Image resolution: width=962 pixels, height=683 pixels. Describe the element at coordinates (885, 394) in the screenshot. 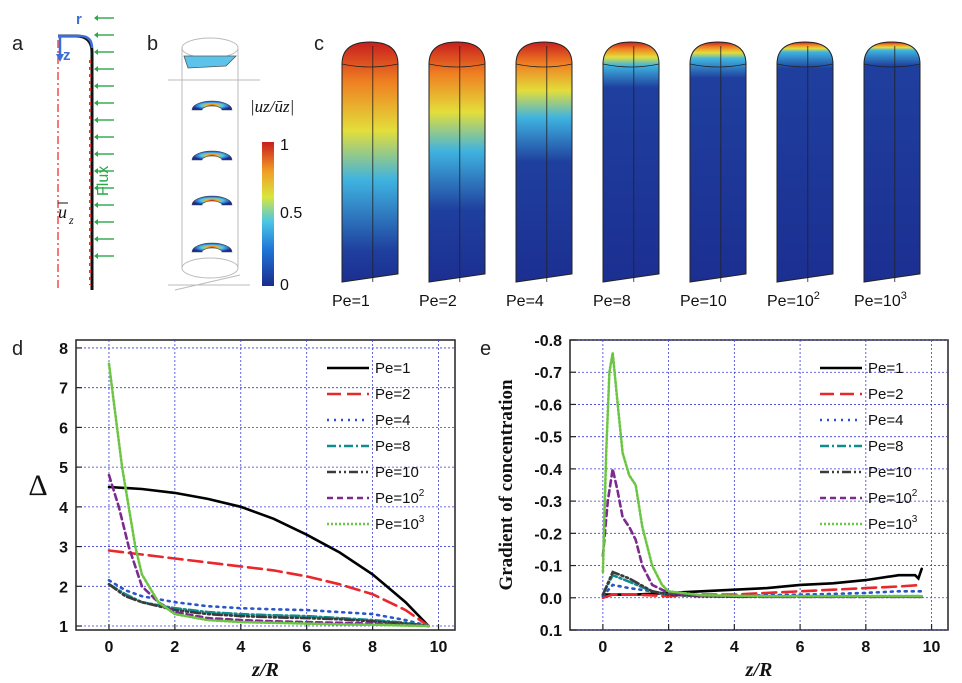

I see `legend-label: Pe=2` at that location.